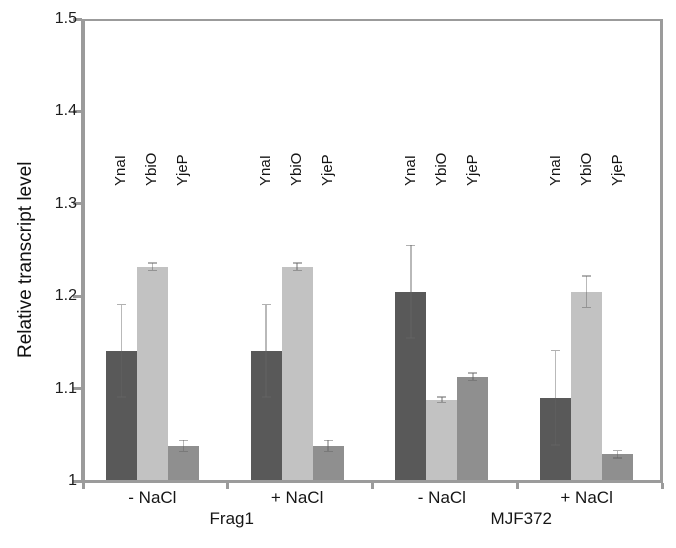 The width and height of the screenshot is (676, 548). I want to click on error-bar-ybio-group1, so click(152, 266).